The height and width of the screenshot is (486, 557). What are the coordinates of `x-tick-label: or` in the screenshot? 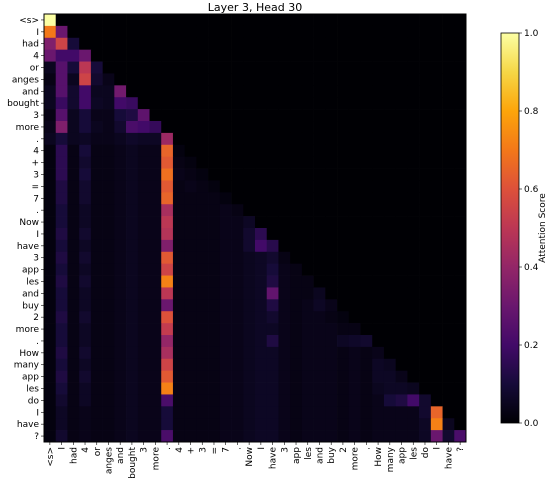 It's located at (98, 452).